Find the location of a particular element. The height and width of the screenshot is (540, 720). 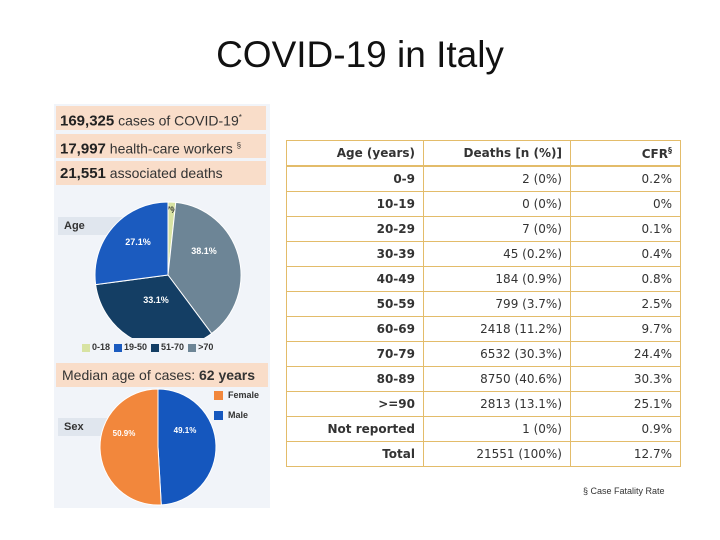

cell-cfr: 30.3% is located at coordinates (625, 379).